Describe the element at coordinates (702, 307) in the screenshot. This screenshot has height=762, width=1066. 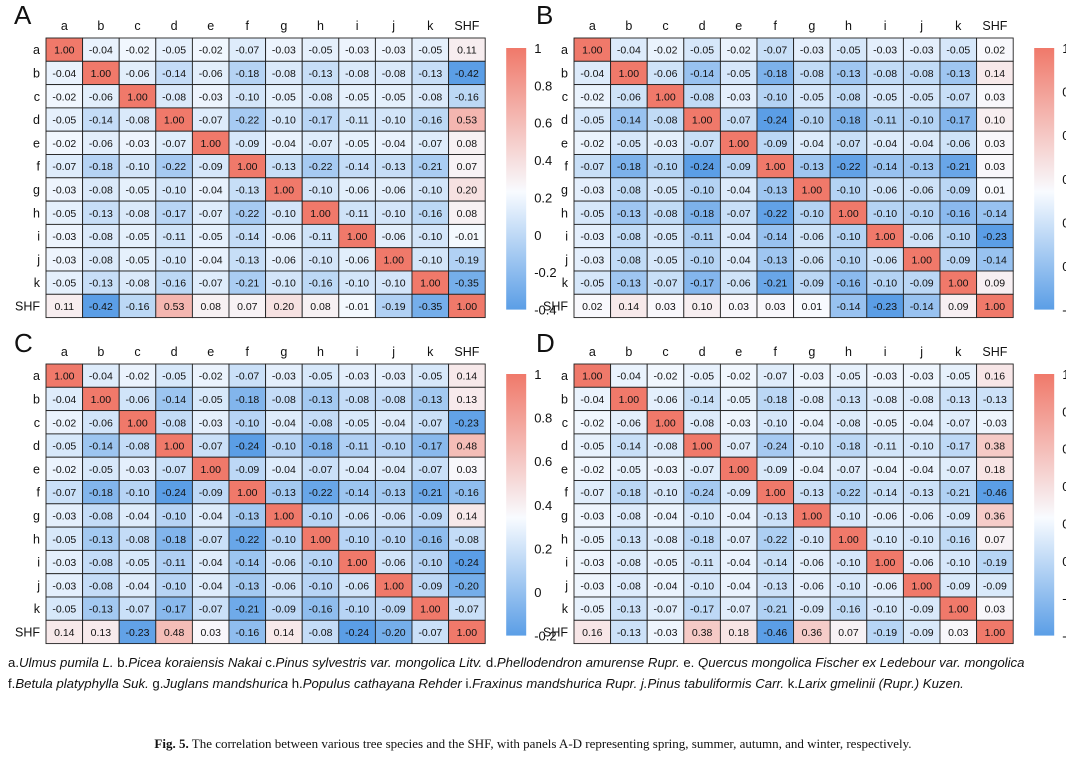
I see `cell-value: 0.10` at that location.